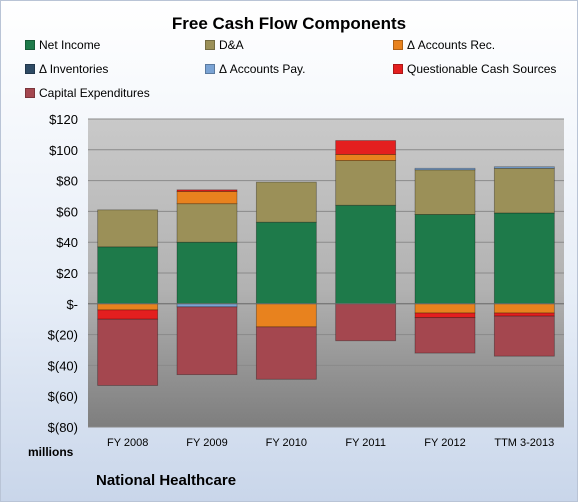 This screenshot has width=578, height=502. What do you see at coordinates (207, 341) in the screenshot?
I see `bar-capital-expenditures-fy-2009` at bounding box center [207, 341].